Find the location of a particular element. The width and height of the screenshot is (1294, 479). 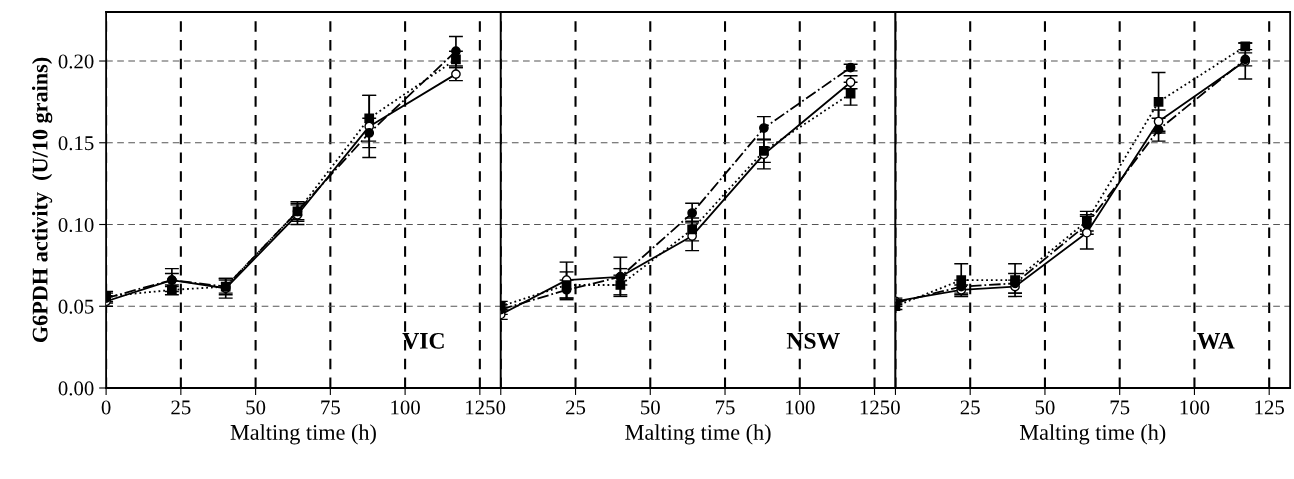

annotation: NSW is located at coordinates (813, 340).